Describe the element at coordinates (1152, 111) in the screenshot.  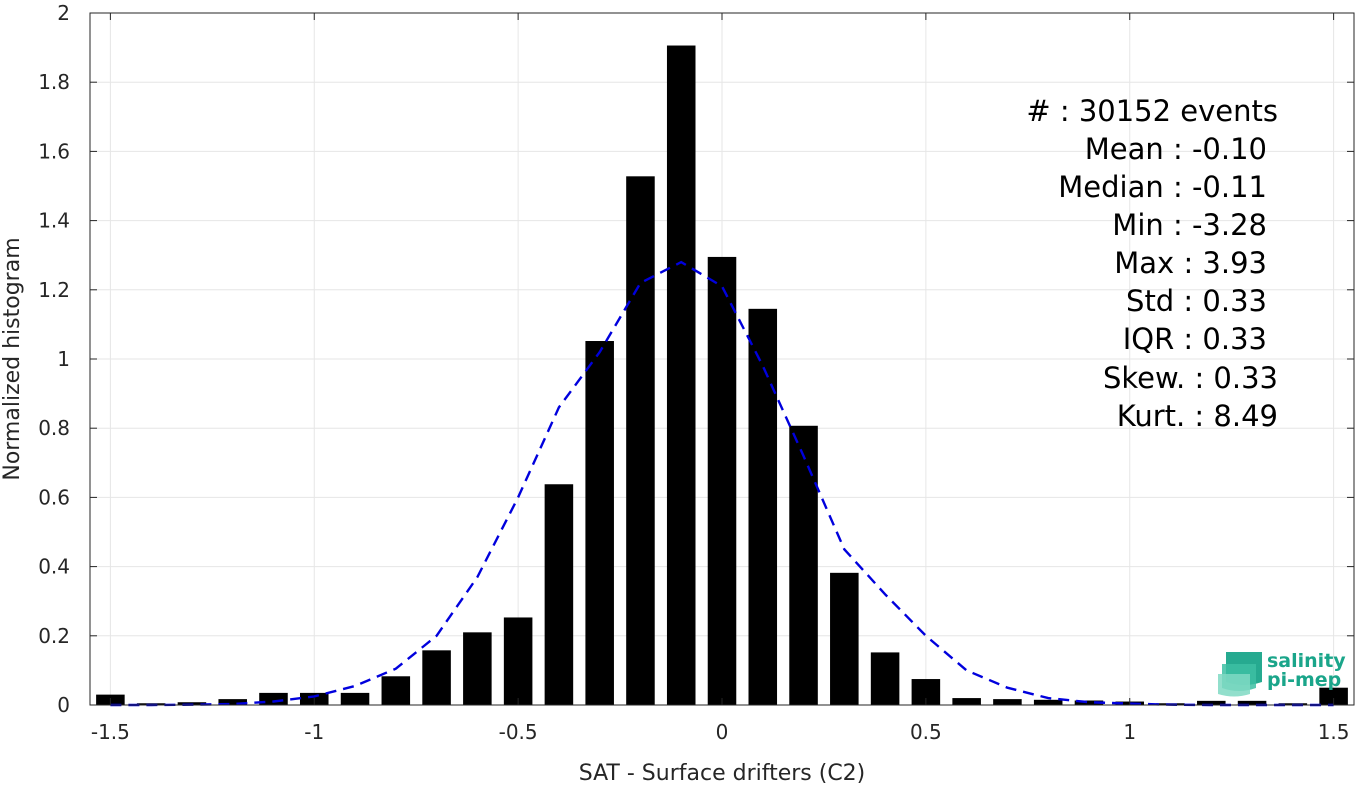
I see `stat-count: # : 30152 events` at that location.